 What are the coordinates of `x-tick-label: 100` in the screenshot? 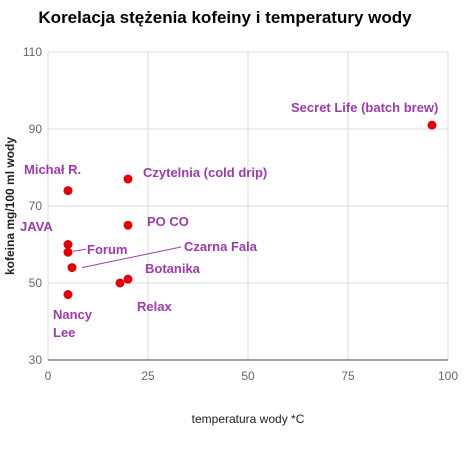 It's located at (448, 376).